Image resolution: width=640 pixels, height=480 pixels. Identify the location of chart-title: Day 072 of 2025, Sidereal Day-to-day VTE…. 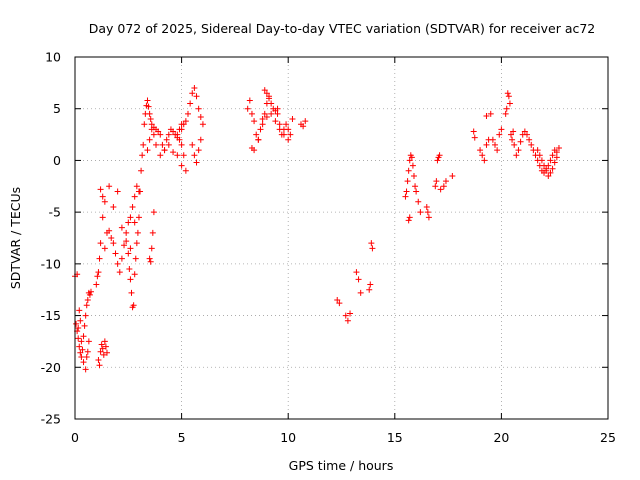
(342, 28).